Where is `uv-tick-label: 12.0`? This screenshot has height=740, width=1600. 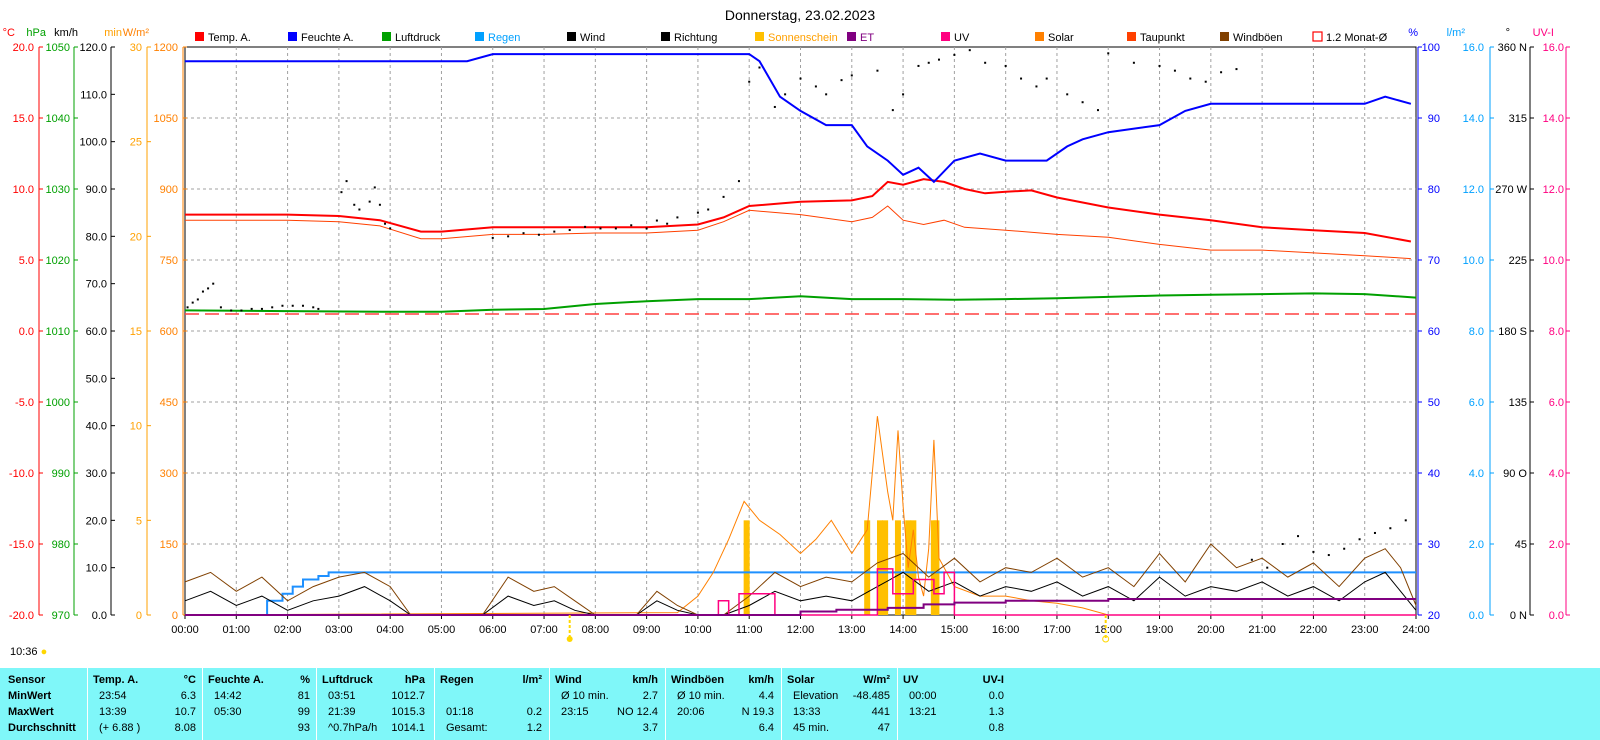 uv-tick-label: 12.0 is located at coordinates (1553, 190).